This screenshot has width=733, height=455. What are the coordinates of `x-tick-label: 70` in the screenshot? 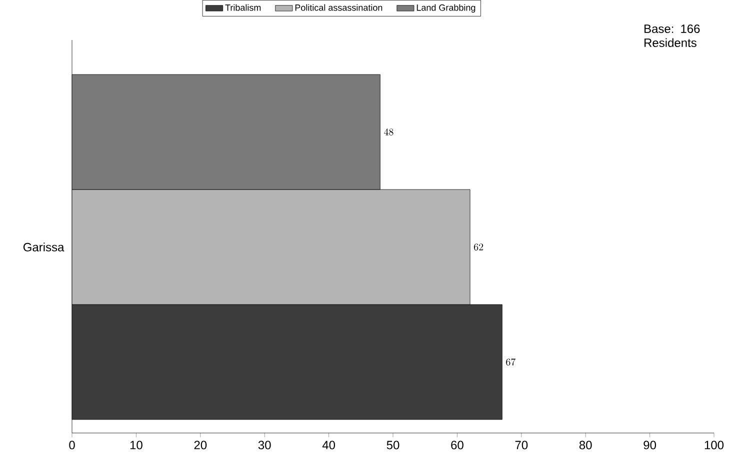 It's located at (521, 445).